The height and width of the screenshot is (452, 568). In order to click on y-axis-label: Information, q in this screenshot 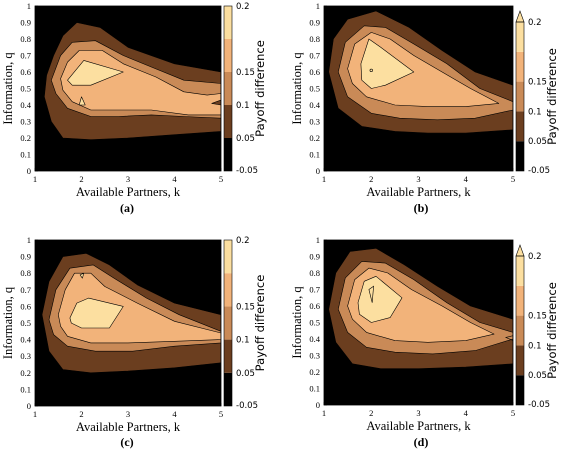, I will do `click(297, 88)`.